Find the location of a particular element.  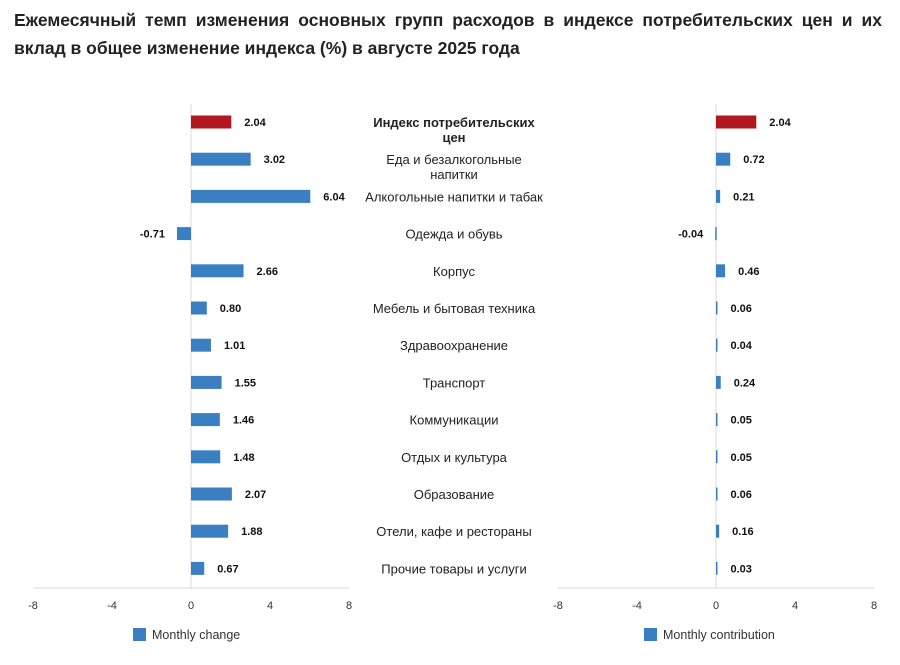

change-data-label: 1.01 is located at coordinates (234, 346).